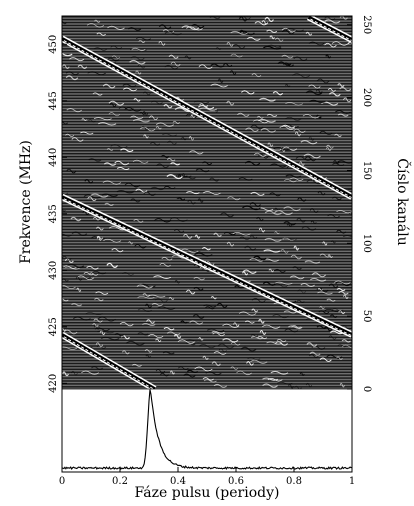 The height and width of the screenshot is (506, 414). I want to click on channel-tick-label: 0, so click(366, 389).